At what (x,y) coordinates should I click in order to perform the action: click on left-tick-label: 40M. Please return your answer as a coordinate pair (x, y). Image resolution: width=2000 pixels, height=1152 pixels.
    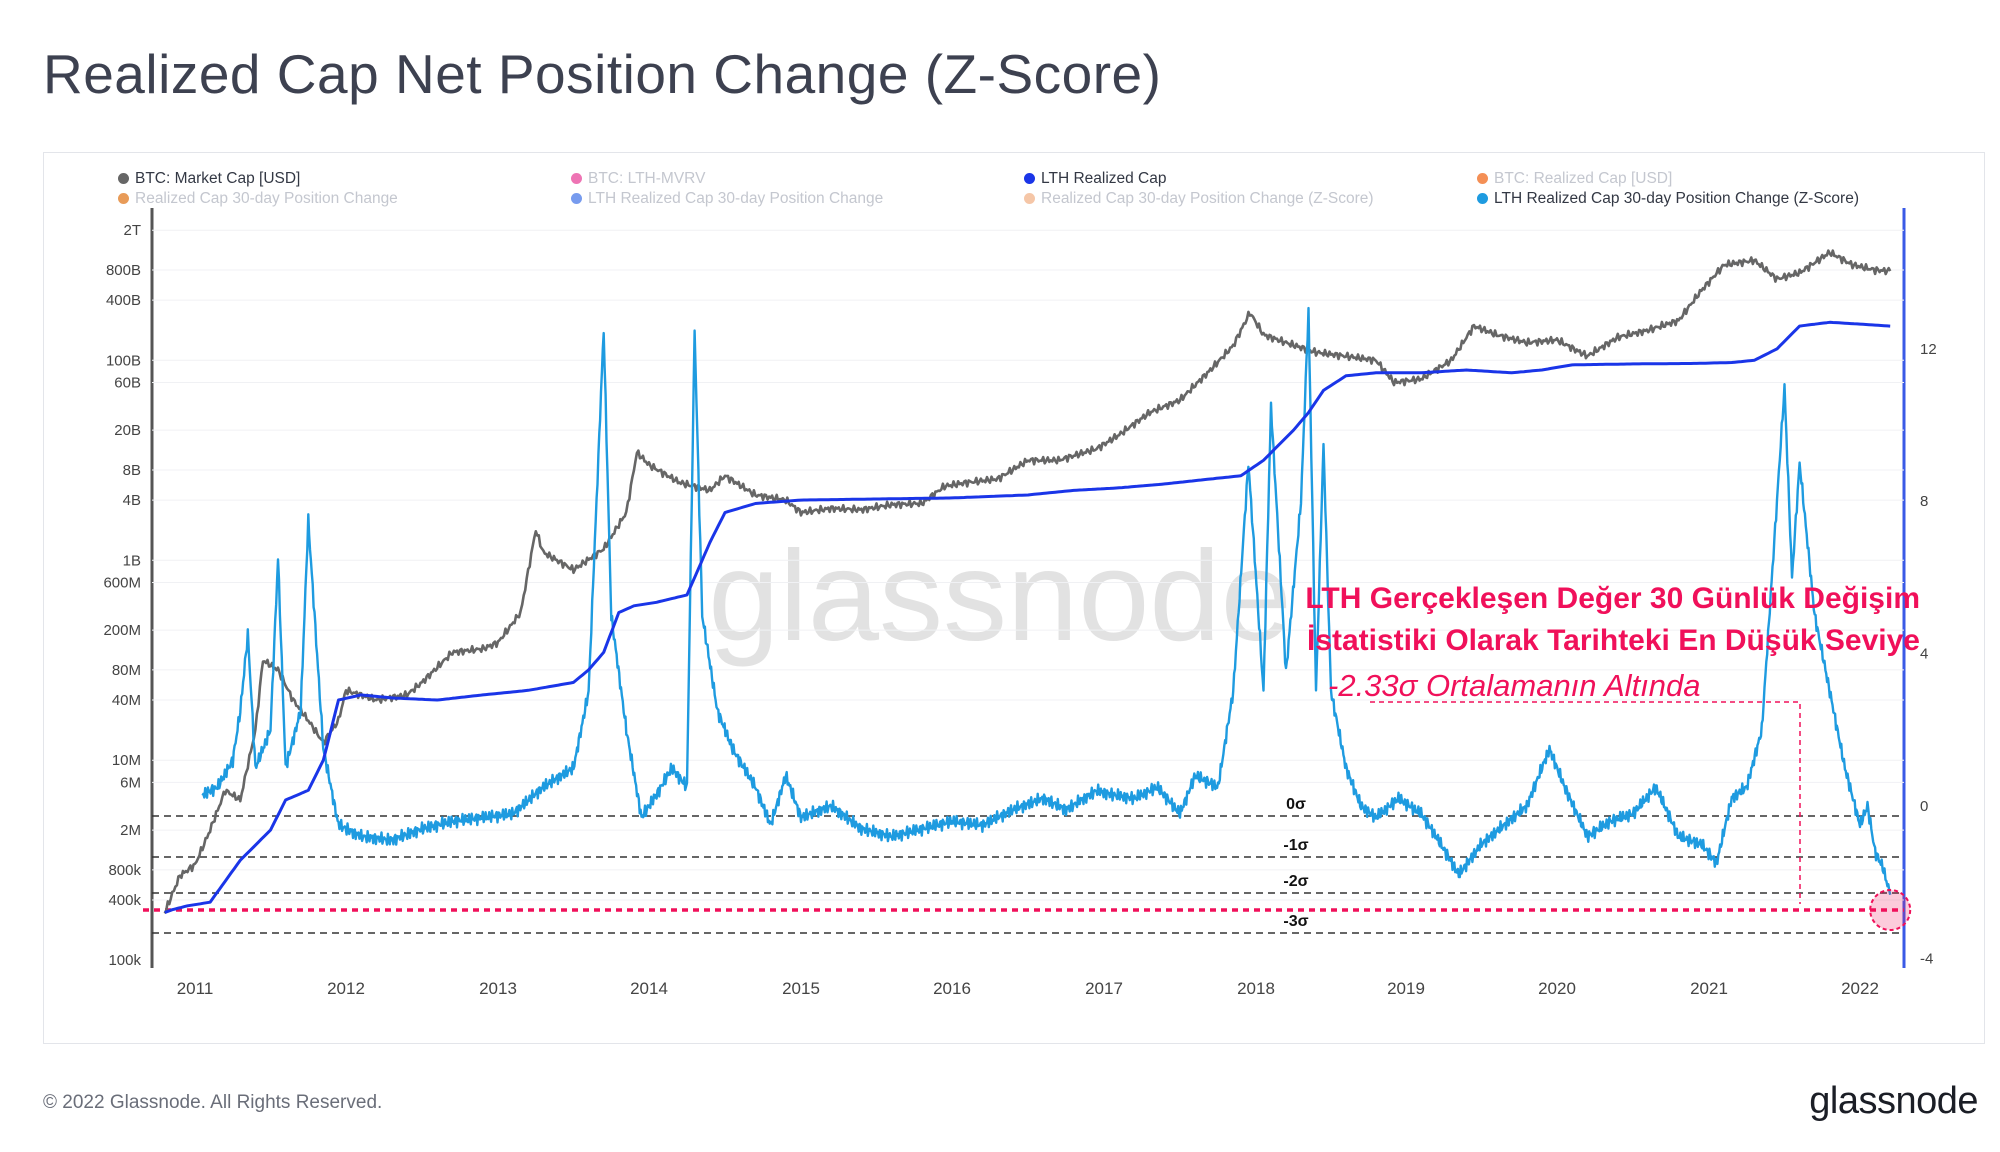
    Looking at the image, I should click on (126, 700).